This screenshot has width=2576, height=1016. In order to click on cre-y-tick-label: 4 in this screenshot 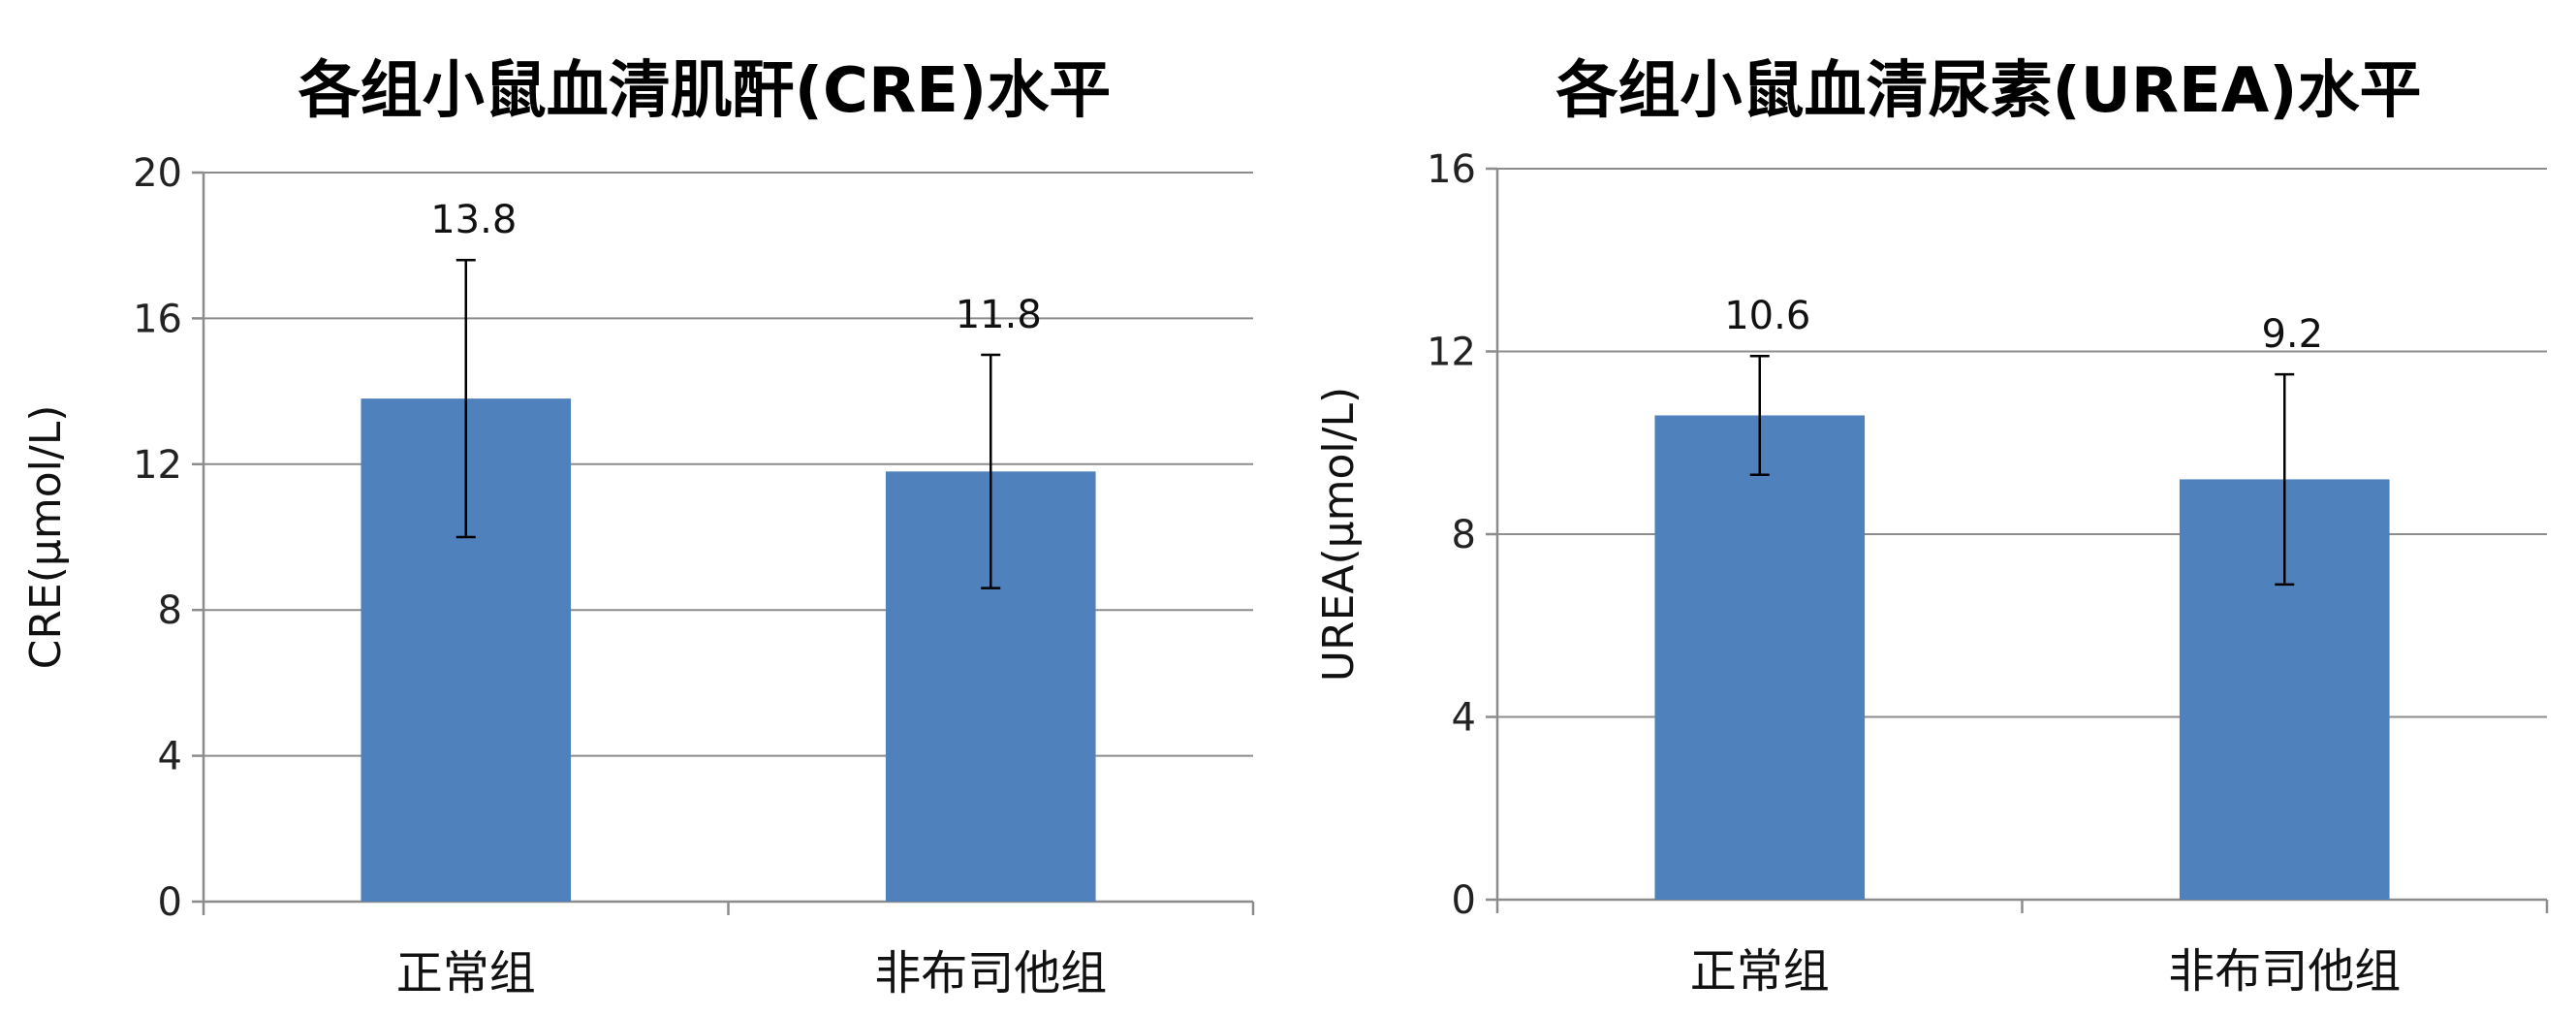, I will do `click(170, 757)`.